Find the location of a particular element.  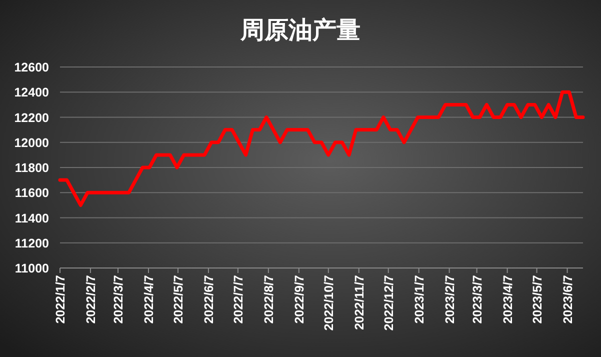

y-tick-label: 11400 is located at coordinates (32, 218).